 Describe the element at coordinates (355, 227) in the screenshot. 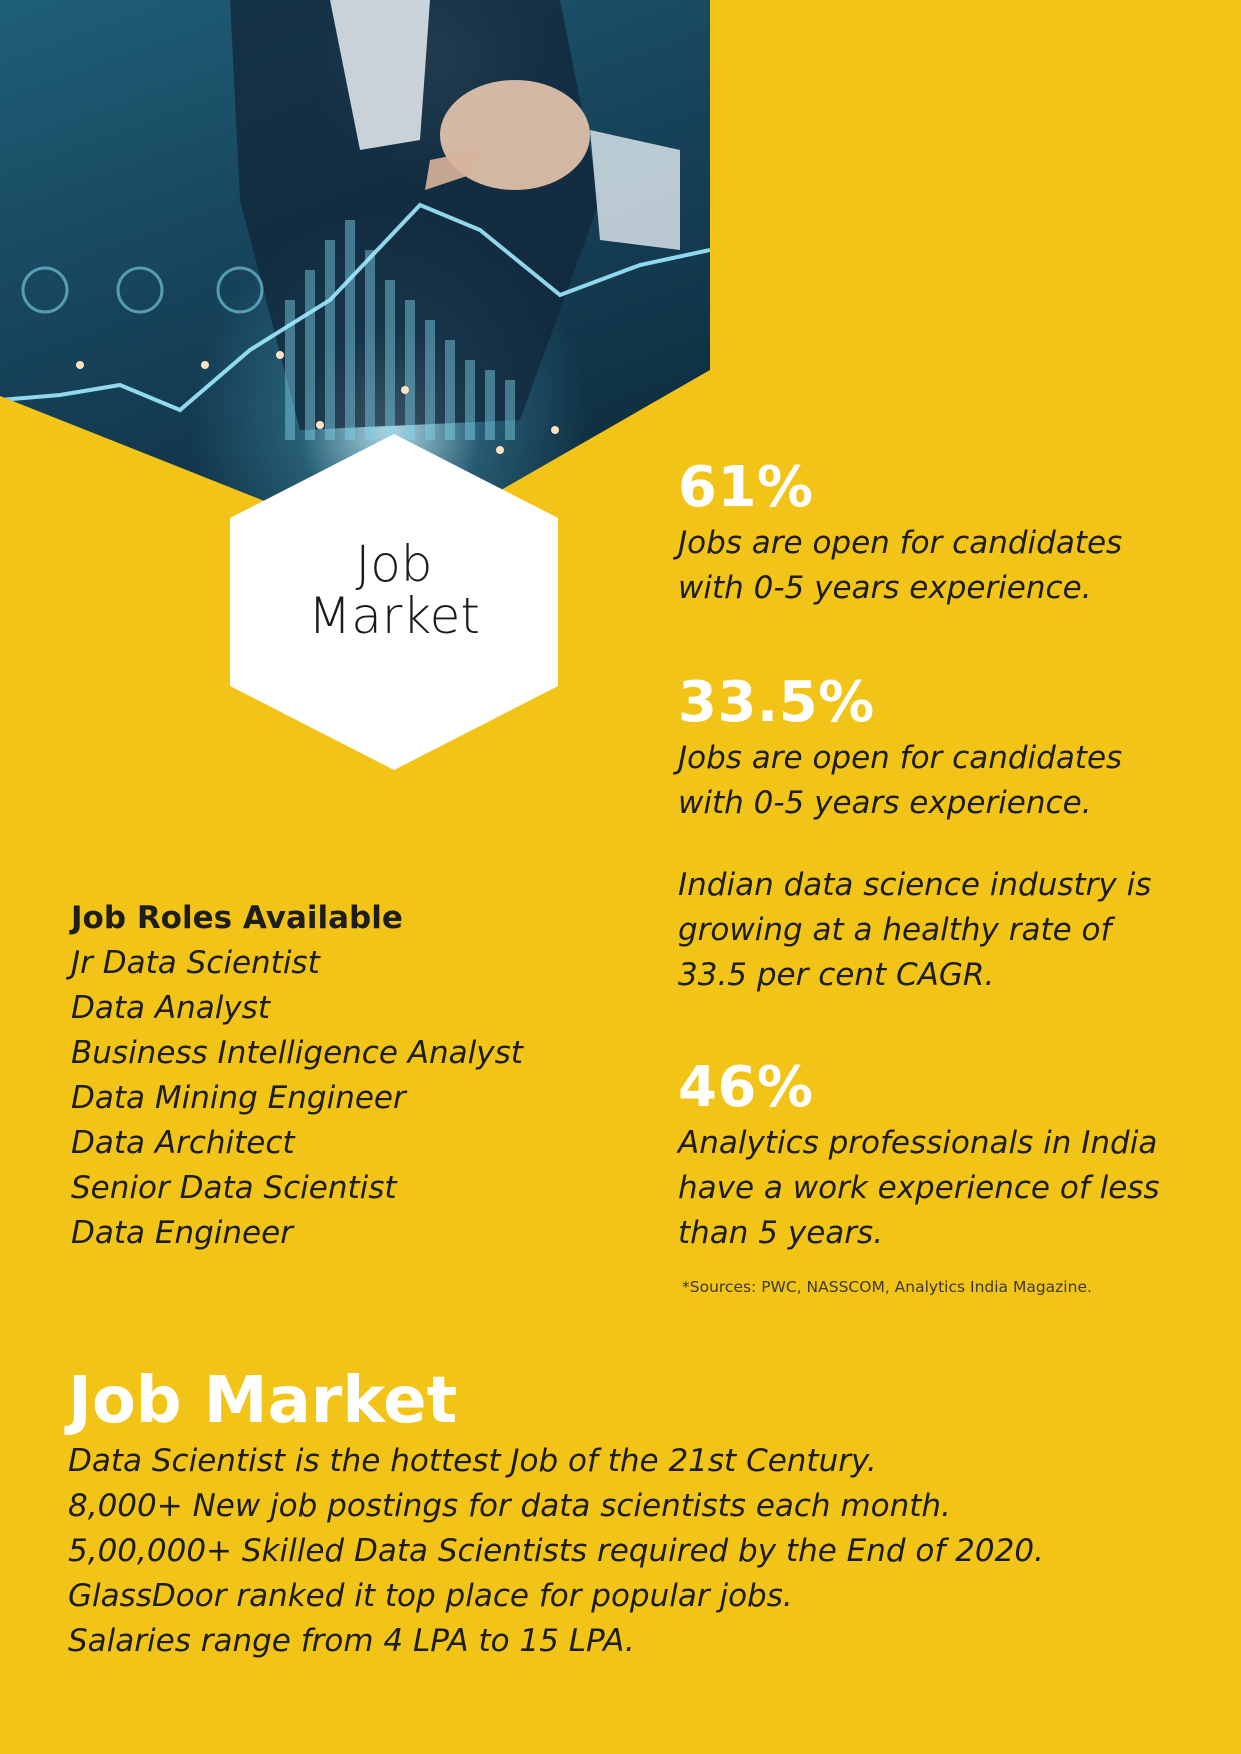

I see `hero-photo-illustration` at that location.